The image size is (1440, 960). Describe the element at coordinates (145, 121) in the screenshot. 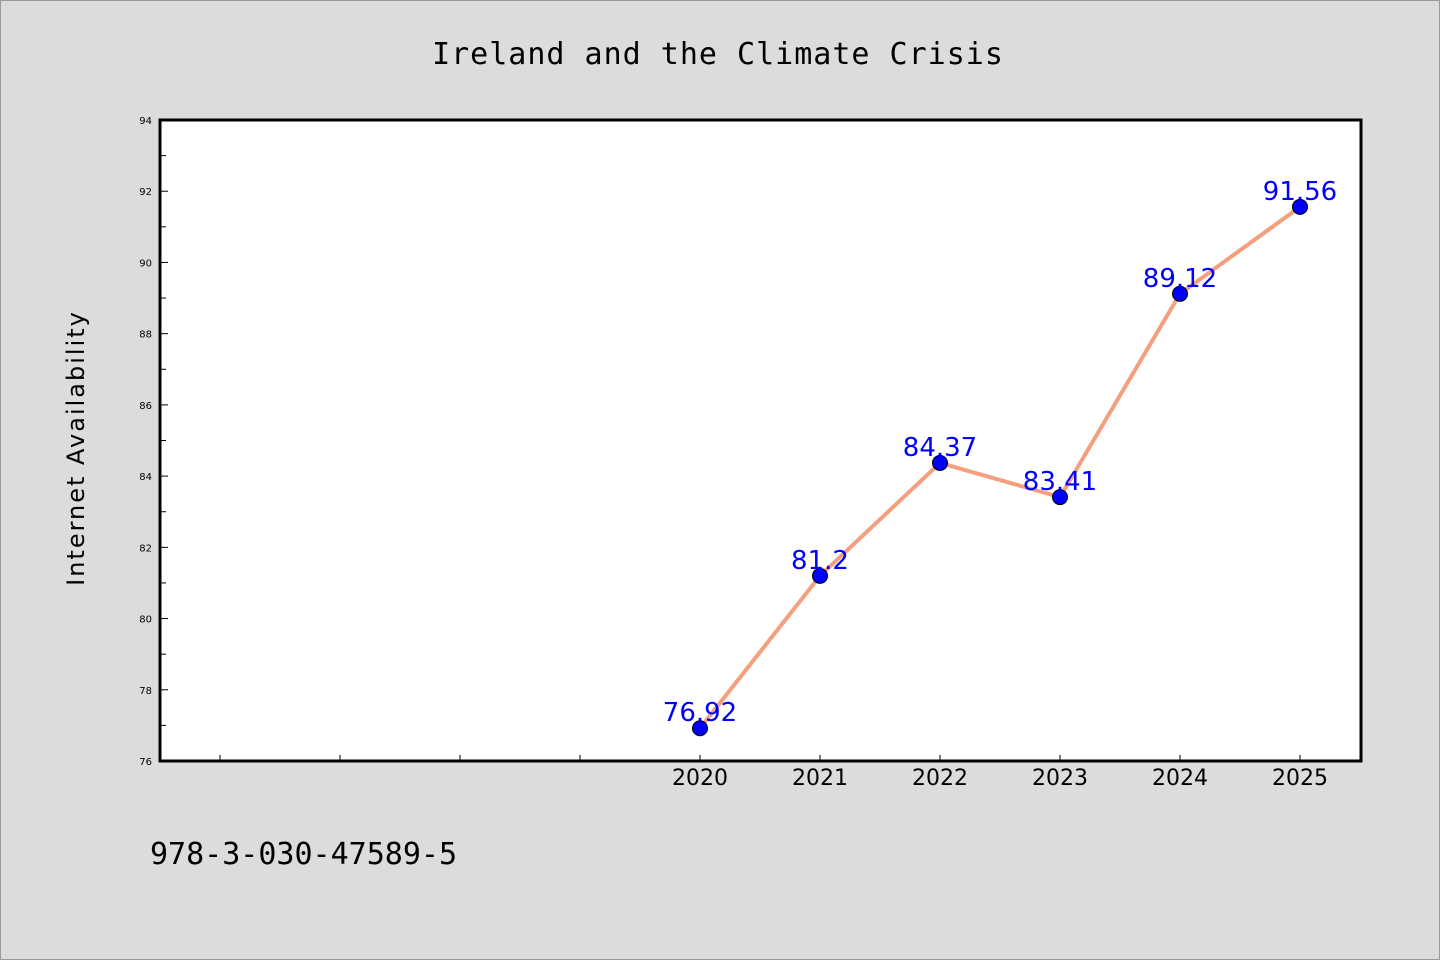

I see `y-tick-label: 94` at that location.